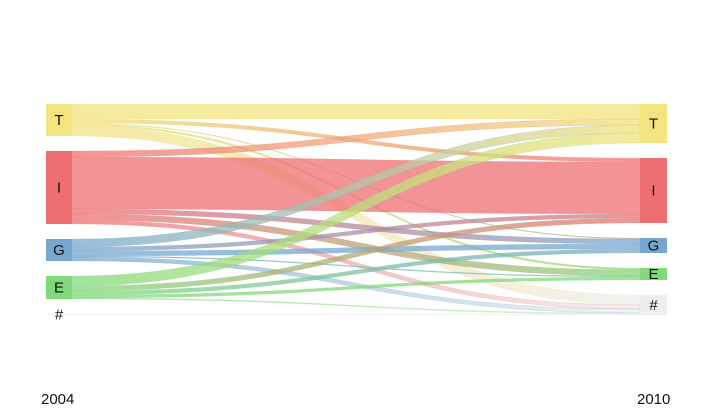 The height and width of the screenshot is (419, 715). I want to click on stratum-label-right: T, so click(653, 124).